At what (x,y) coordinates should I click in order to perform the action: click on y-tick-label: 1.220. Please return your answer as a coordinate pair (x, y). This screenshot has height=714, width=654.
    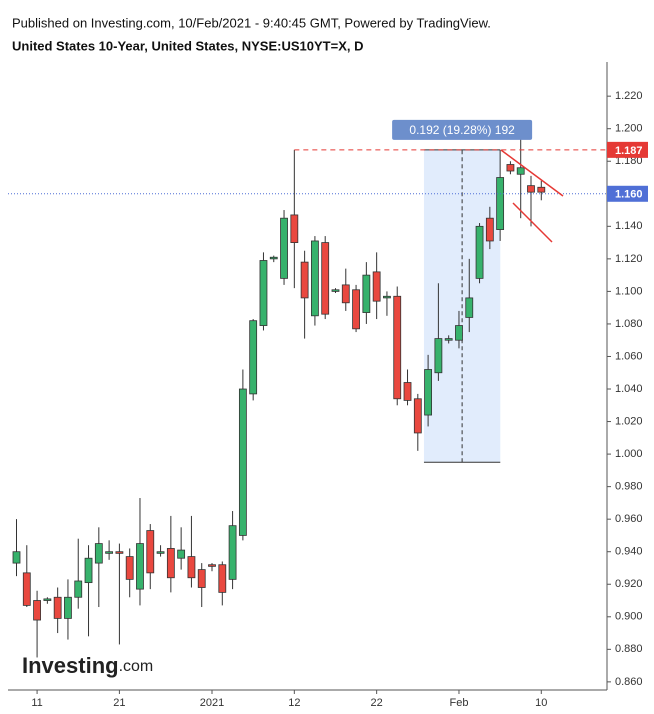
    Looking at the image, I should click on (629, 96).